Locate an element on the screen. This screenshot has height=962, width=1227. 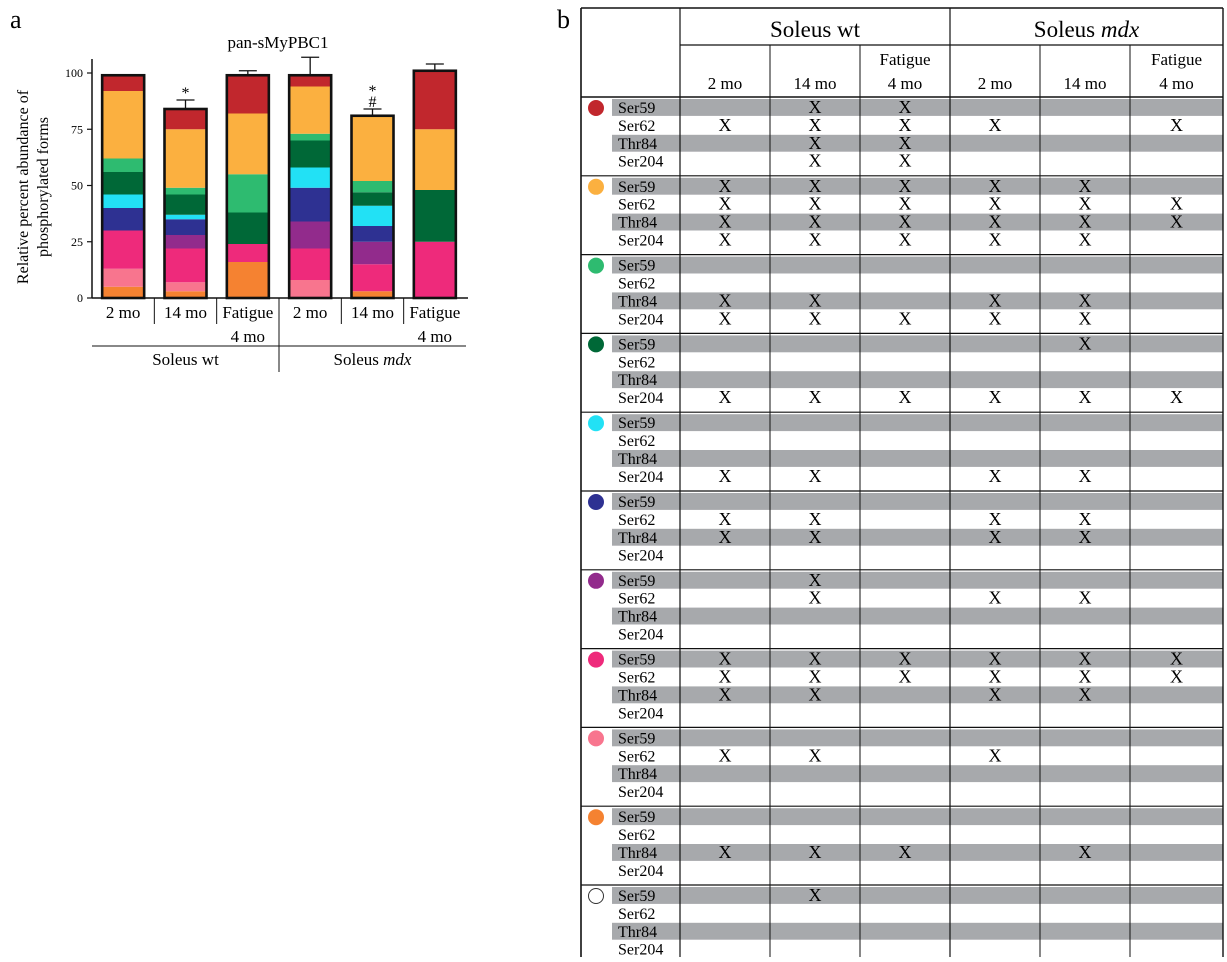
column-header: 2 mo is located at coordinates (995, 83).